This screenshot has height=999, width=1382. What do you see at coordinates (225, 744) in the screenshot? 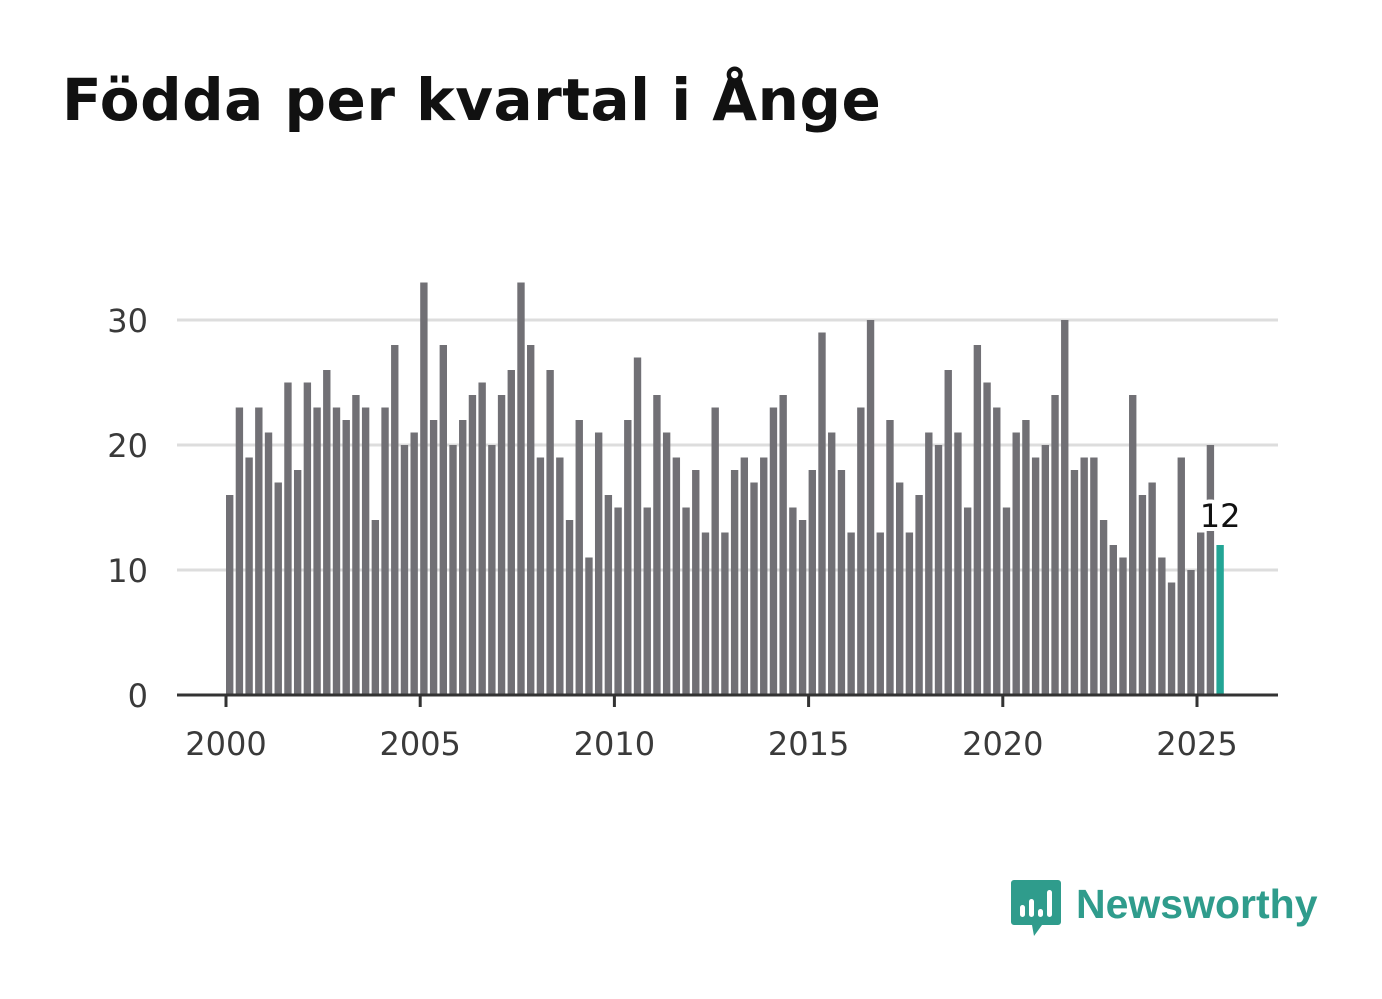
I see `x-tick-label: 2000` at bounding box center [225, 744].